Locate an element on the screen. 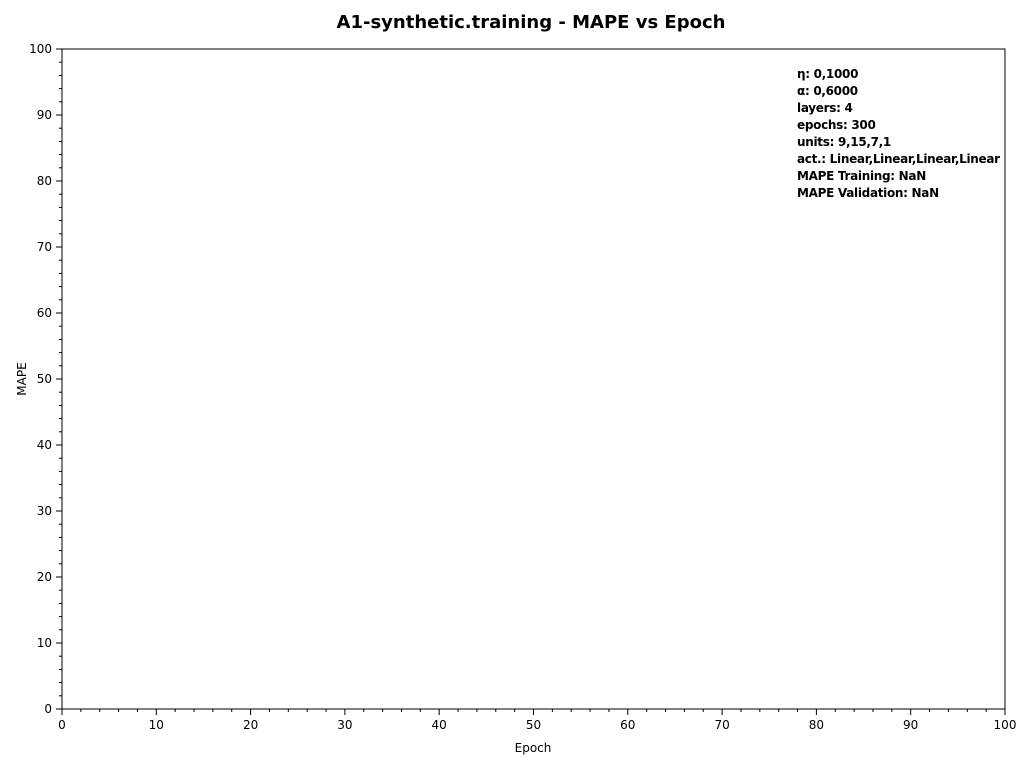 The height and width of the screenshot is (768, 1024). y-axis-label: MAPE is located at coordinates (22, 378).